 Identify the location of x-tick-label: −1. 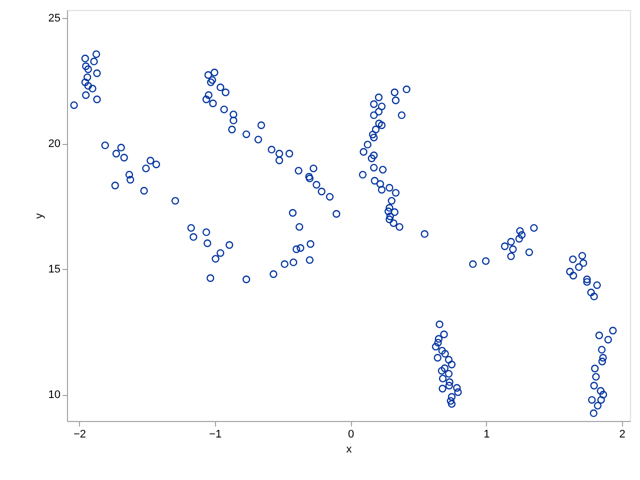
(215, 434).